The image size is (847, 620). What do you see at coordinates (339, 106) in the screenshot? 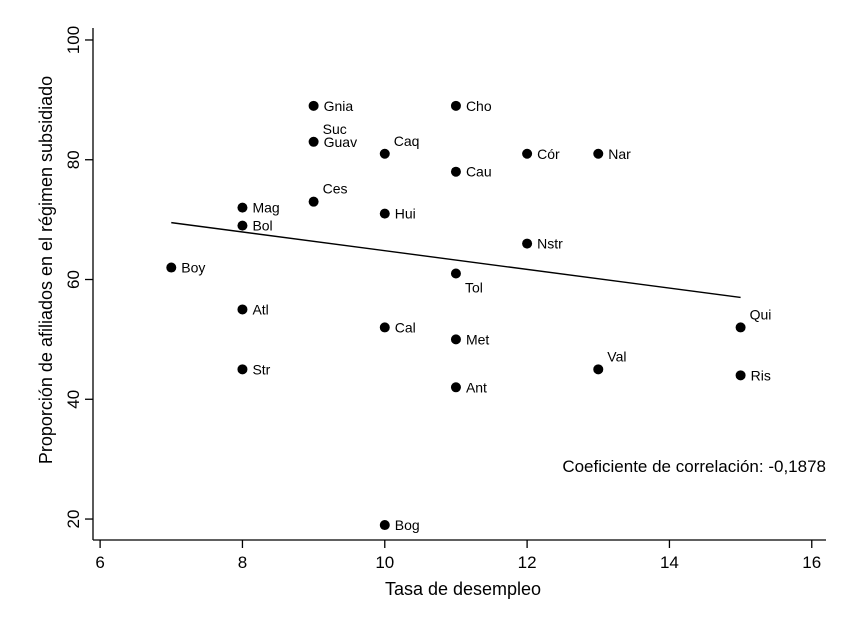
I see `point-label: Gnia` at bounding box center [339, 106].